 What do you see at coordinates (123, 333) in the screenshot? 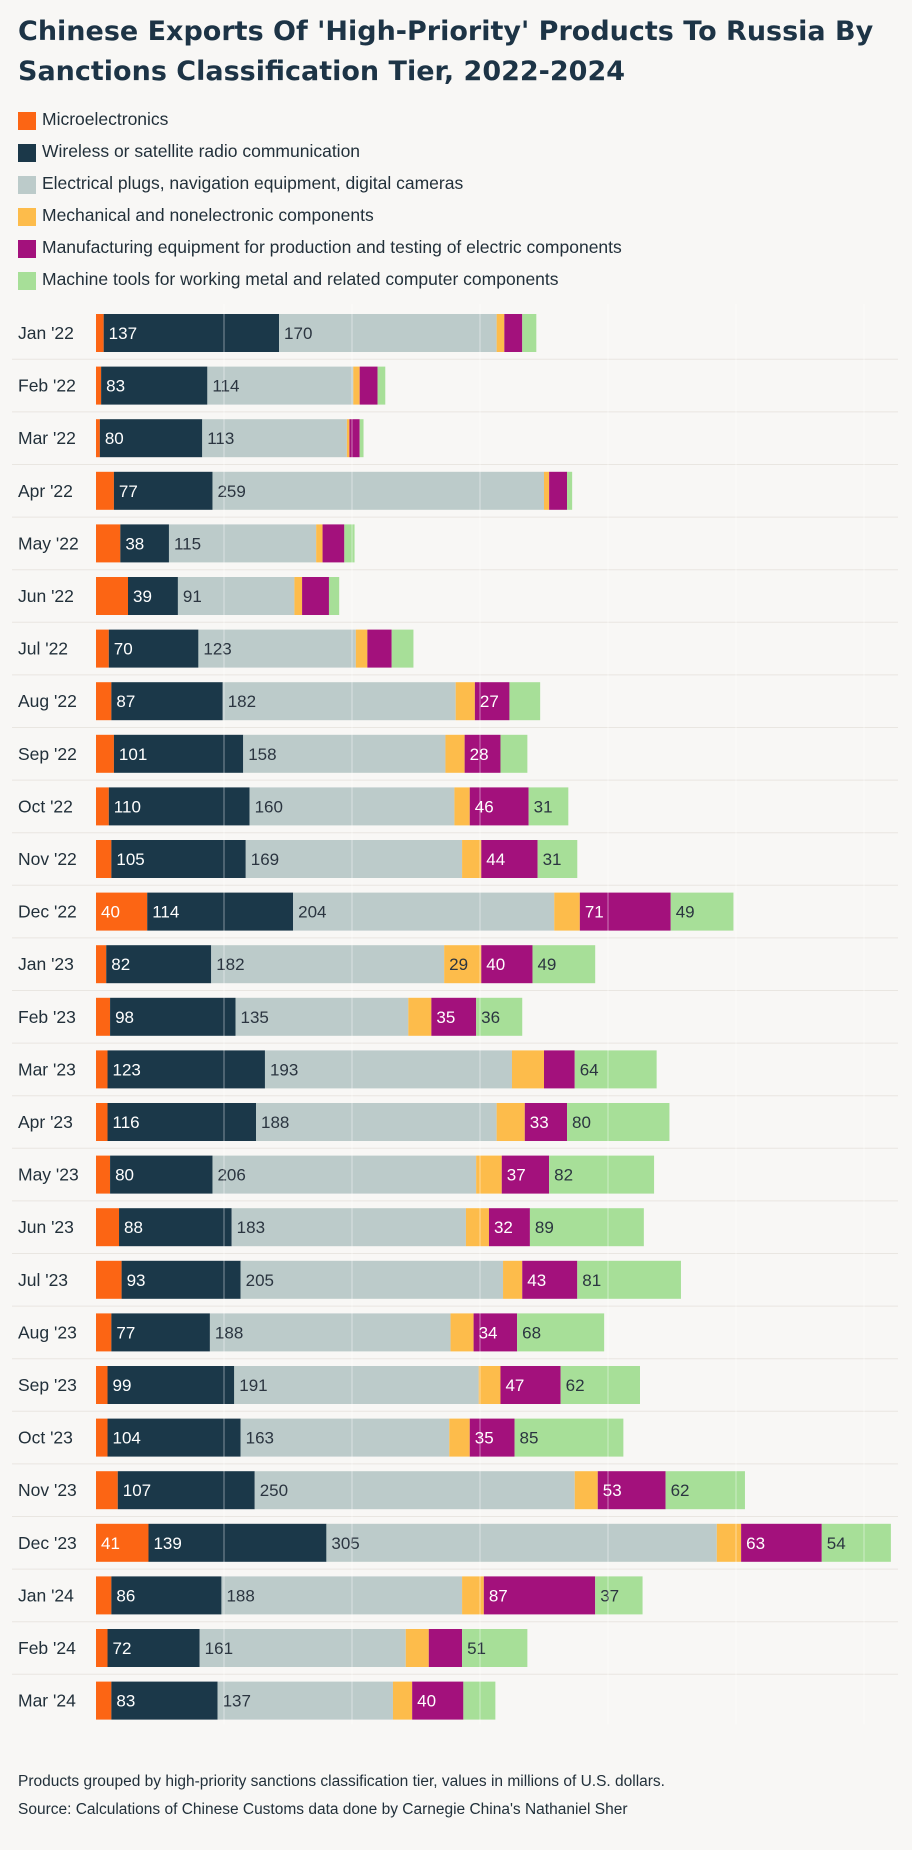
I see `data-label: 137` at bounding box center [123, 333].